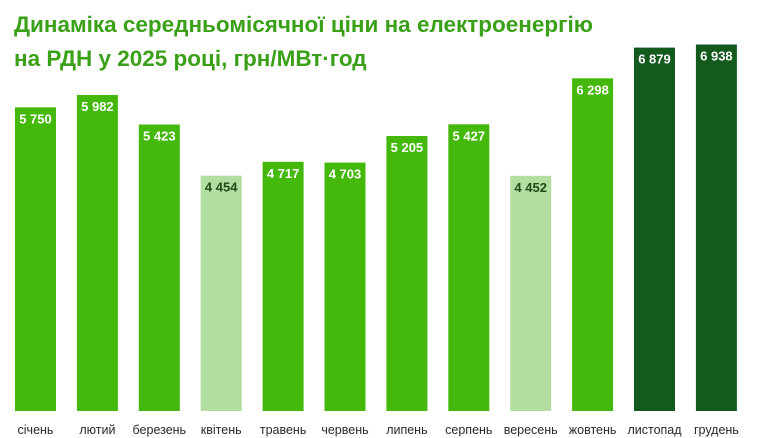 The image size is (768, 438). What do you see at coordinates (221, 187) in the screenshot?
I see `value-label-квітень: 4 454` at bounding box center [221, 187].